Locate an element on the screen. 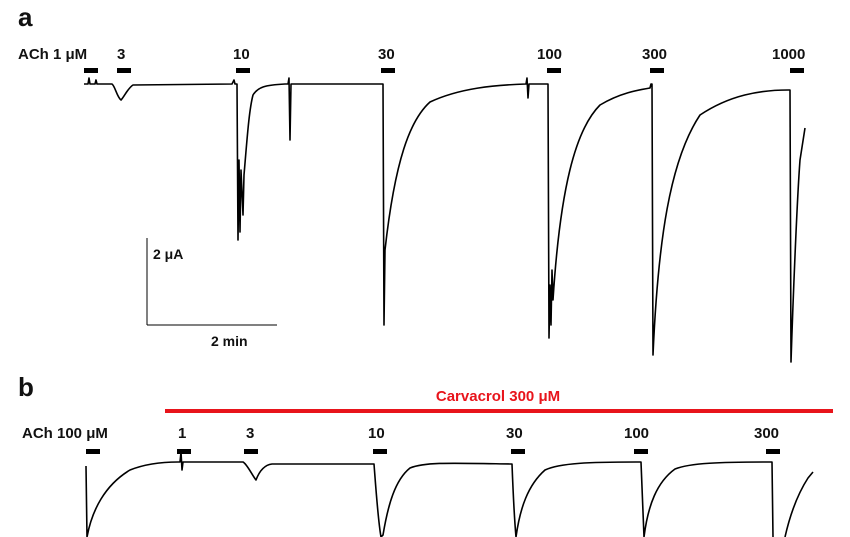 The height and width of the screenshot is (537, 850). panel-a-conc-label-100: 100 is located at coordinates (549, 54).